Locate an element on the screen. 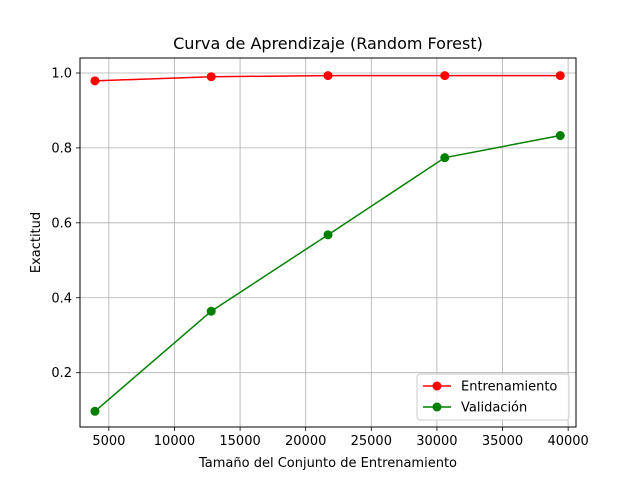 The width and height of the screenshot is (640, 480). legend-marker-validacion is located at coordinates (437, 407).